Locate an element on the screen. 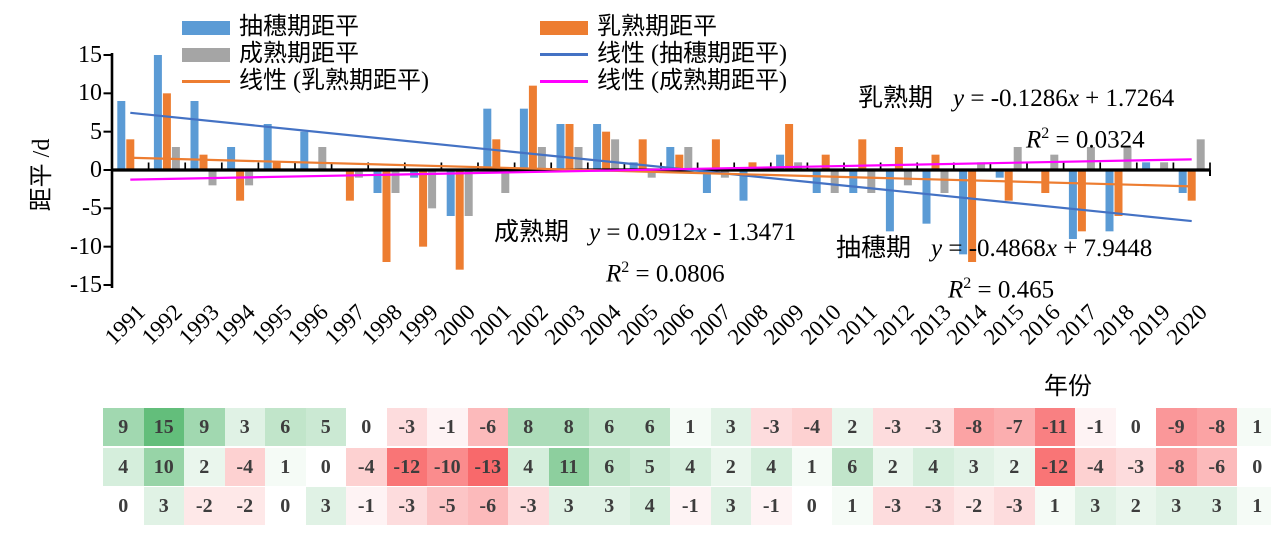 Image resolution: width=1271 pixels, height=536 pixels. bar-milk-1997 is located at coordinates (349, 185).